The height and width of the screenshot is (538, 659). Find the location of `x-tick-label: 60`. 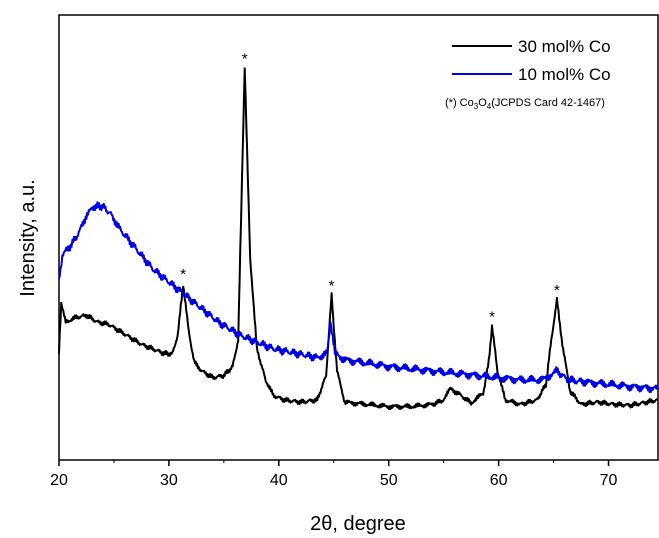

x-tick-label: 60 is located at coordinates (499, 480).